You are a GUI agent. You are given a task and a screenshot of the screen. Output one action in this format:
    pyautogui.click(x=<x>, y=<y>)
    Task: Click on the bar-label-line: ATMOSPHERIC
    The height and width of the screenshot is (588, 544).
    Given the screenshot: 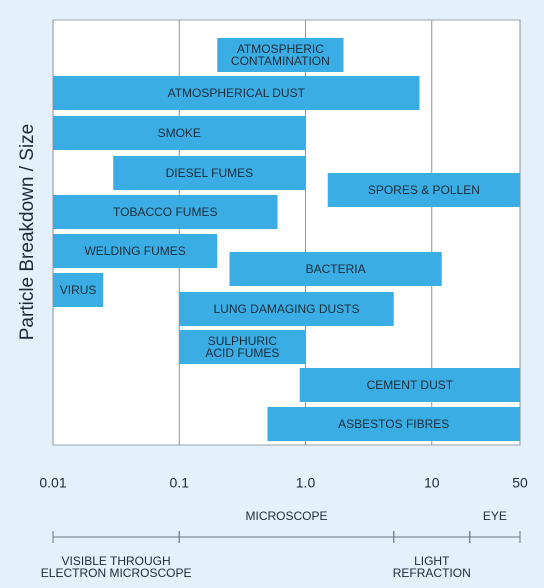 What is the action you would take?
    pyautogui.click(x=280, y=49)
    